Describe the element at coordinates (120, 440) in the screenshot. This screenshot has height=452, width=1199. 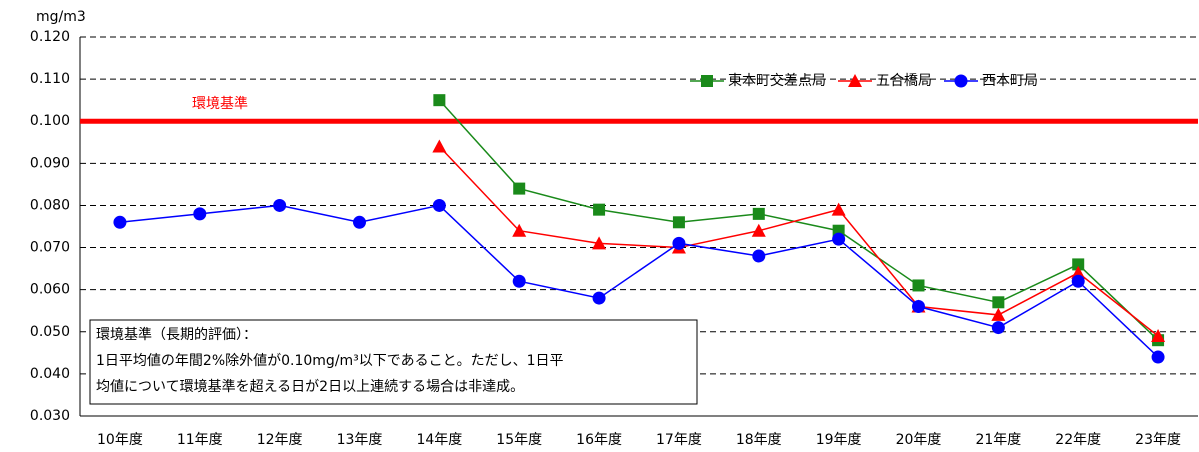
I see `x-tick-label: 10年度` at that location.